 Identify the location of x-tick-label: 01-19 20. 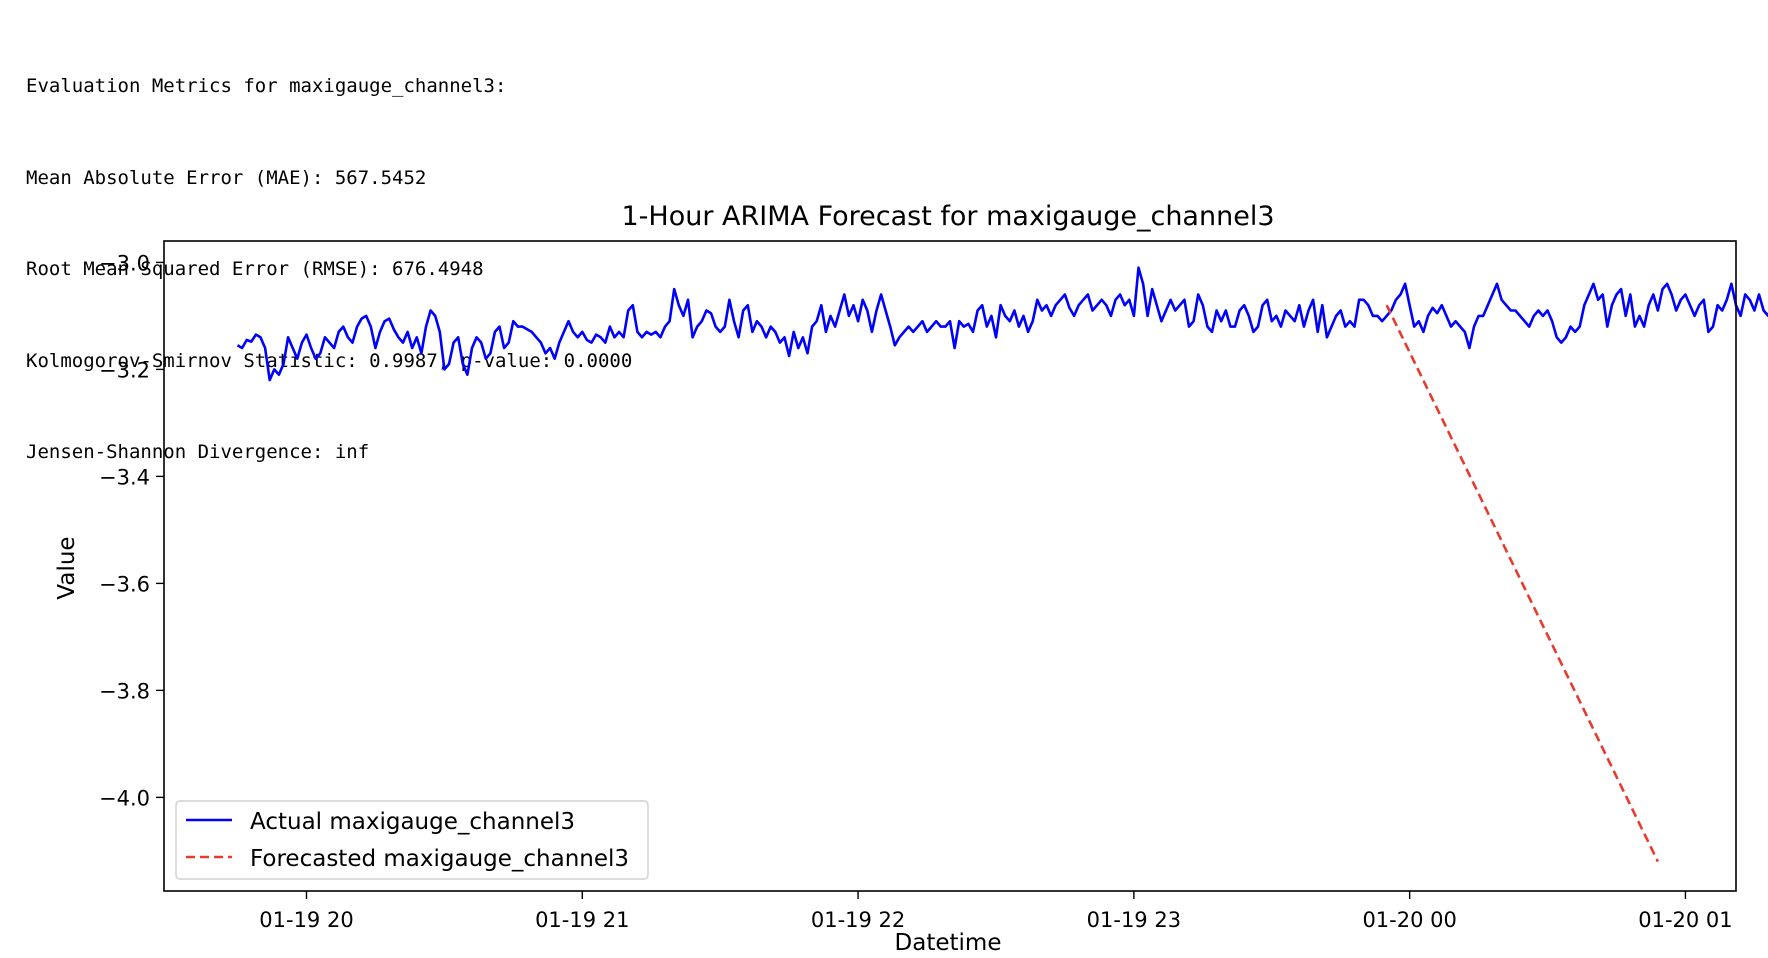
(306, 920).